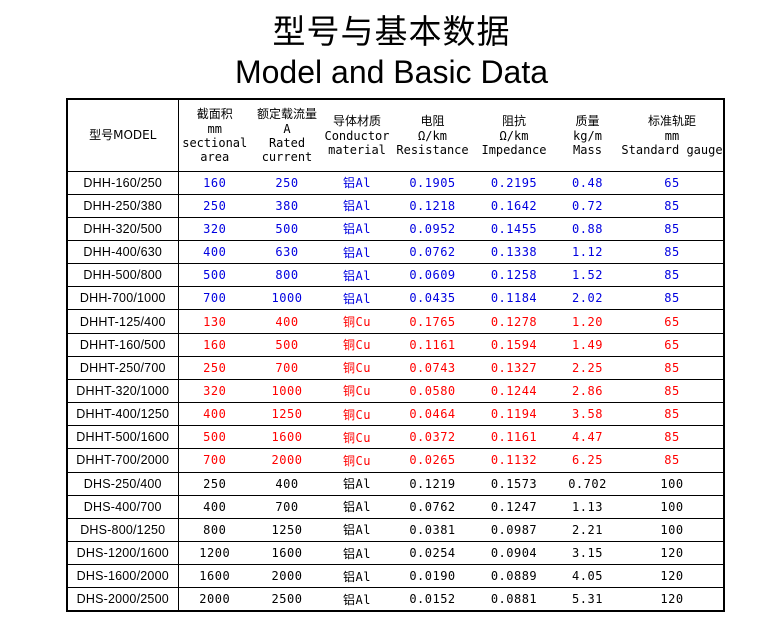 The image size is (783, 621). What do you see at coordinates (432, 135) in the screenshot?
I see `header-line: Ω/km` at bounding box center [432, 135].